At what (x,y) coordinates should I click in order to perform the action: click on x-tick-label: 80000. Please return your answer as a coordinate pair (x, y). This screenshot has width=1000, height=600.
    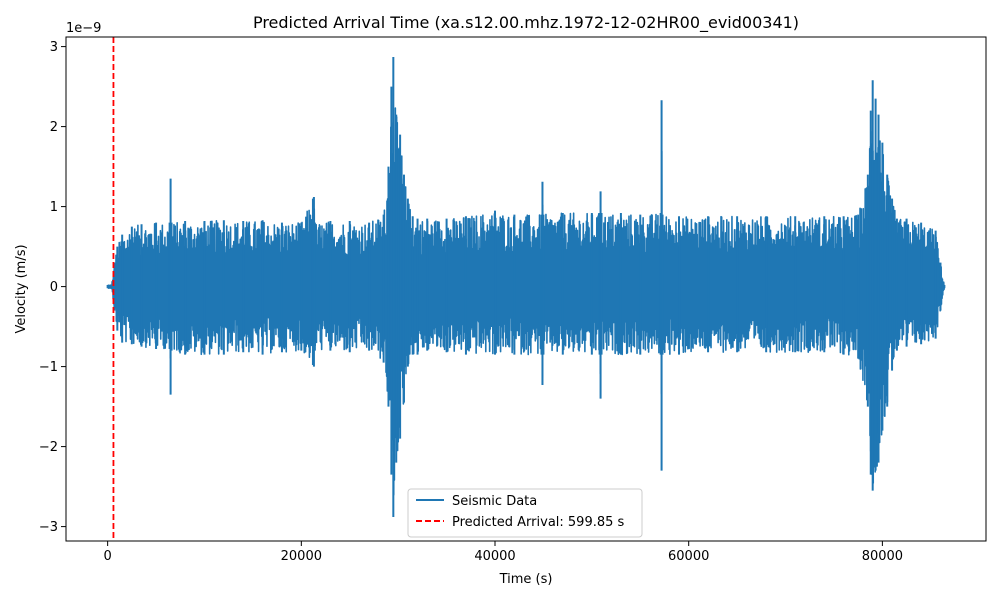
    Looking at the image, I should click on (882, 556).